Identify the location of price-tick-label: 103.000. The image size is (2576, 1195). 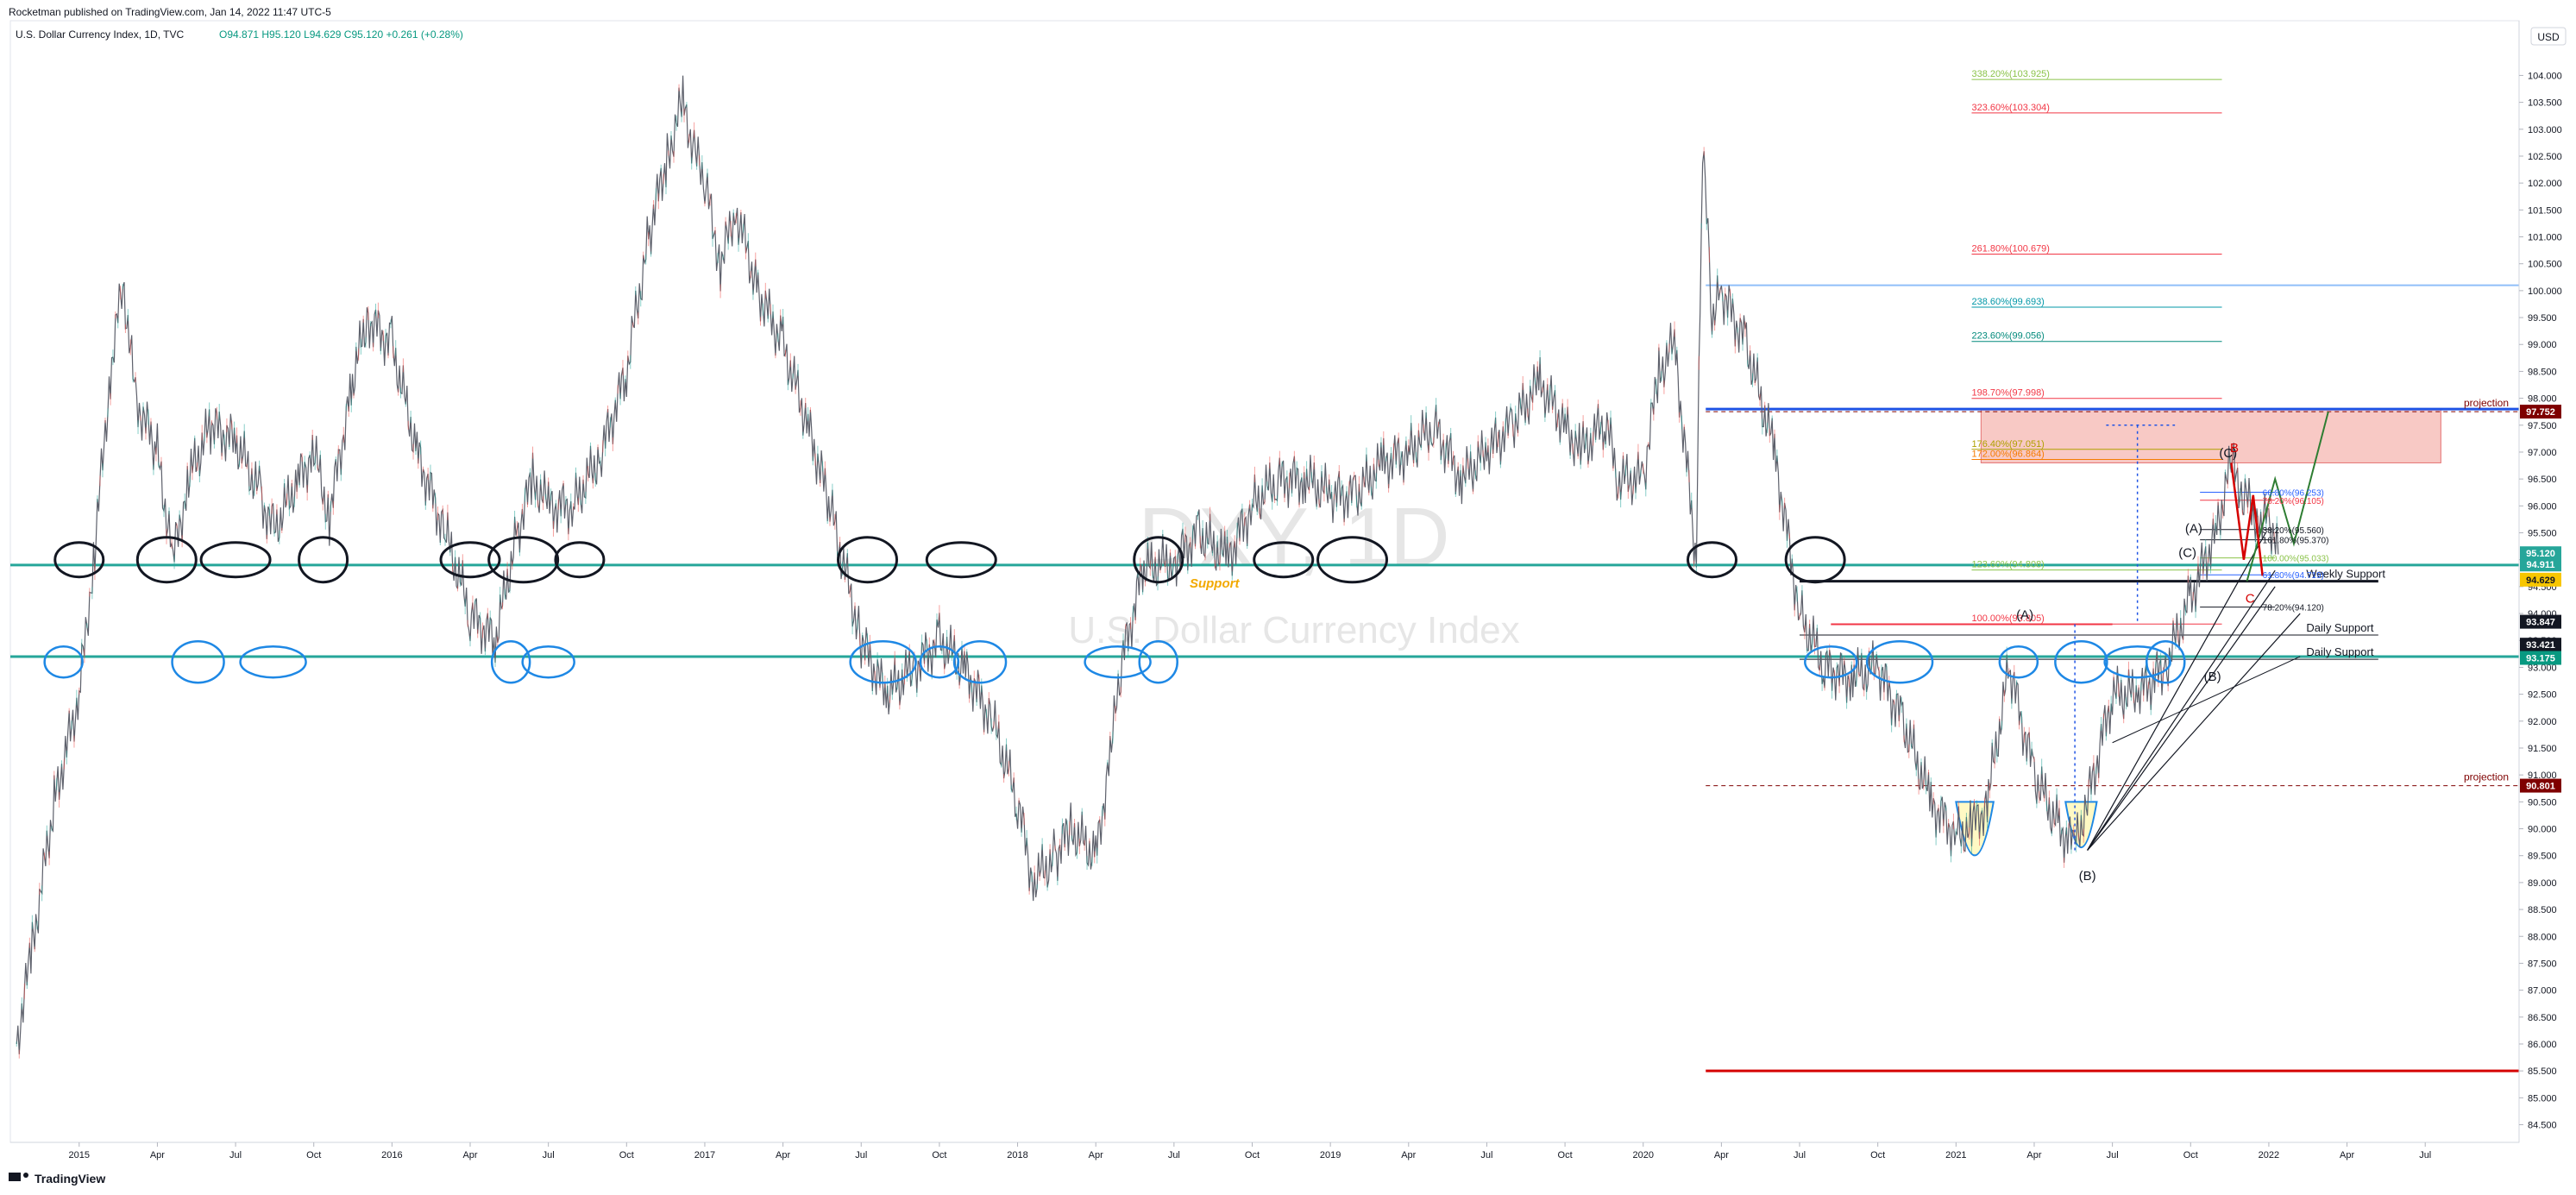
(2545, 130).